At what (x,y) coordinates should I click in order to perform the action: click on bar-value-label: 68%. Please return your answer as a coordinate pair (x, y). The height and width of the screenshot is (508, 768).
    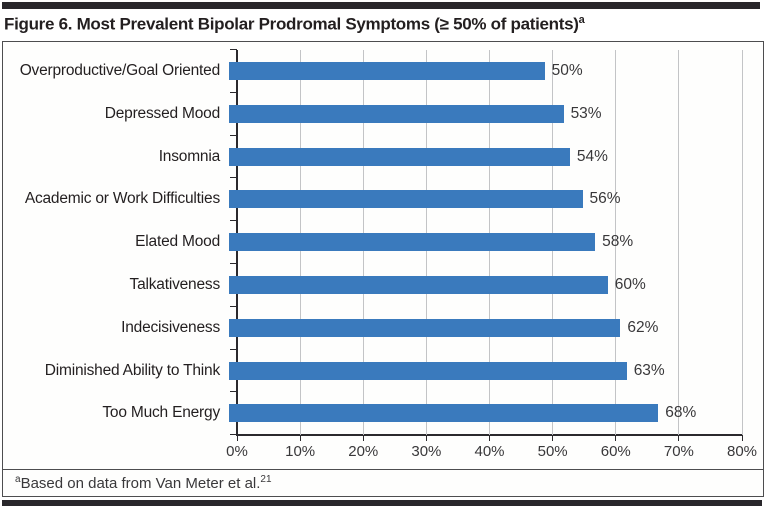
    Looking at the image, I should click on (681, 413).